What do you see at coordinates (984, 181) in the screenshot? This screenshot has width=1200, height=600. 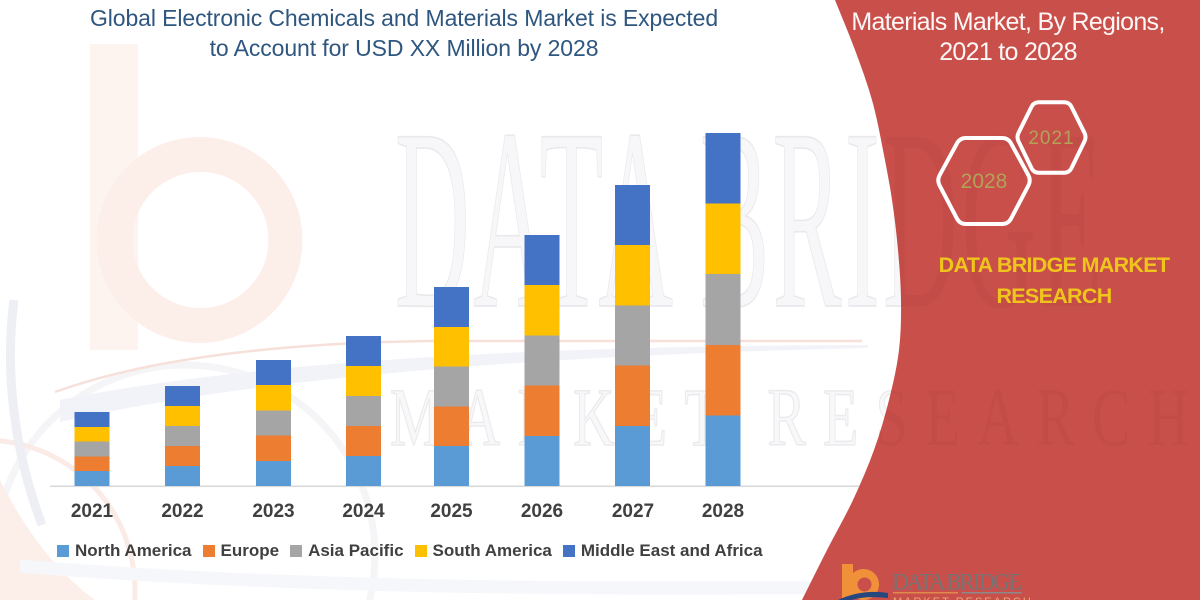 I see `svg-text: 2028` at bounding box center [984, 181].